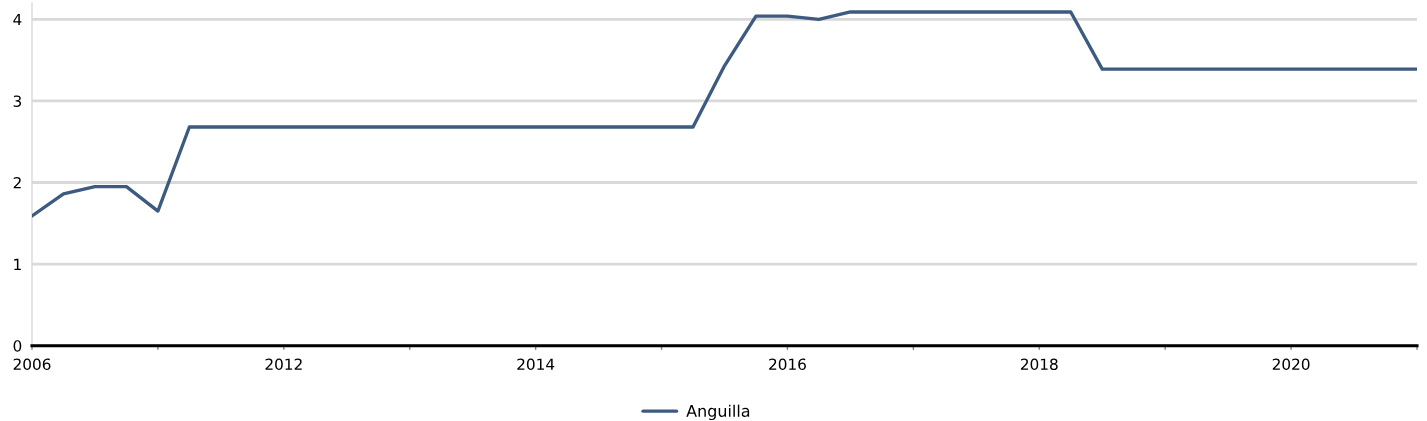  What do you see at coordinates (1291, 364) in the screenshot?
I see `x-tick-label: 2020` at bounding box center [1291, 364].